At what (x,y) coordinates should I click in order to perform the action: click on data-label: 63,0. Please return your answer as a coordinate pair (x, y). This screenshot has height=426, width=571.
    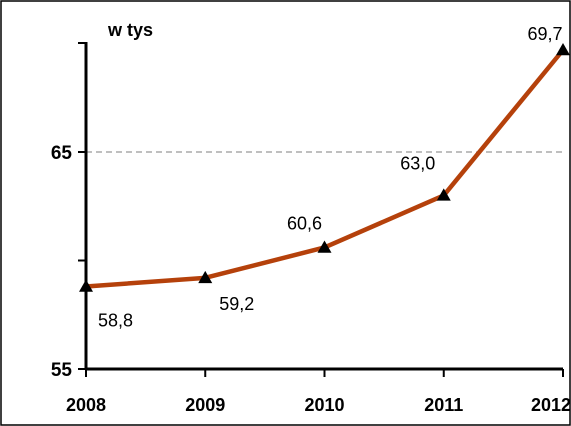
    Looking at the image, I should click on (417, 163).